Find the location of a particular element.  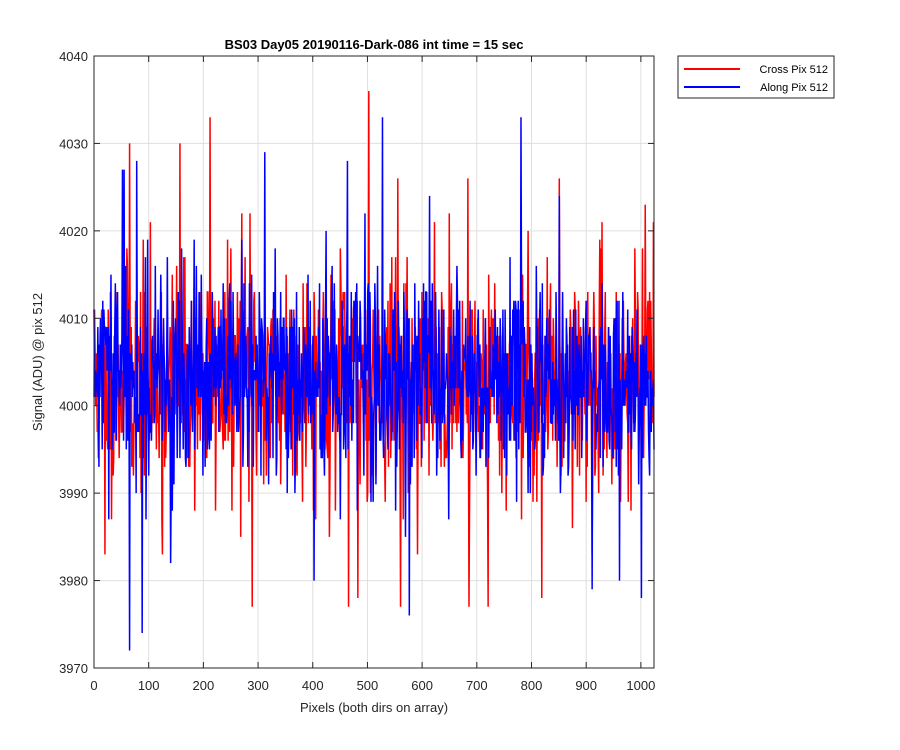

x-tick-label: 0 is located at coordinates (93, 685).